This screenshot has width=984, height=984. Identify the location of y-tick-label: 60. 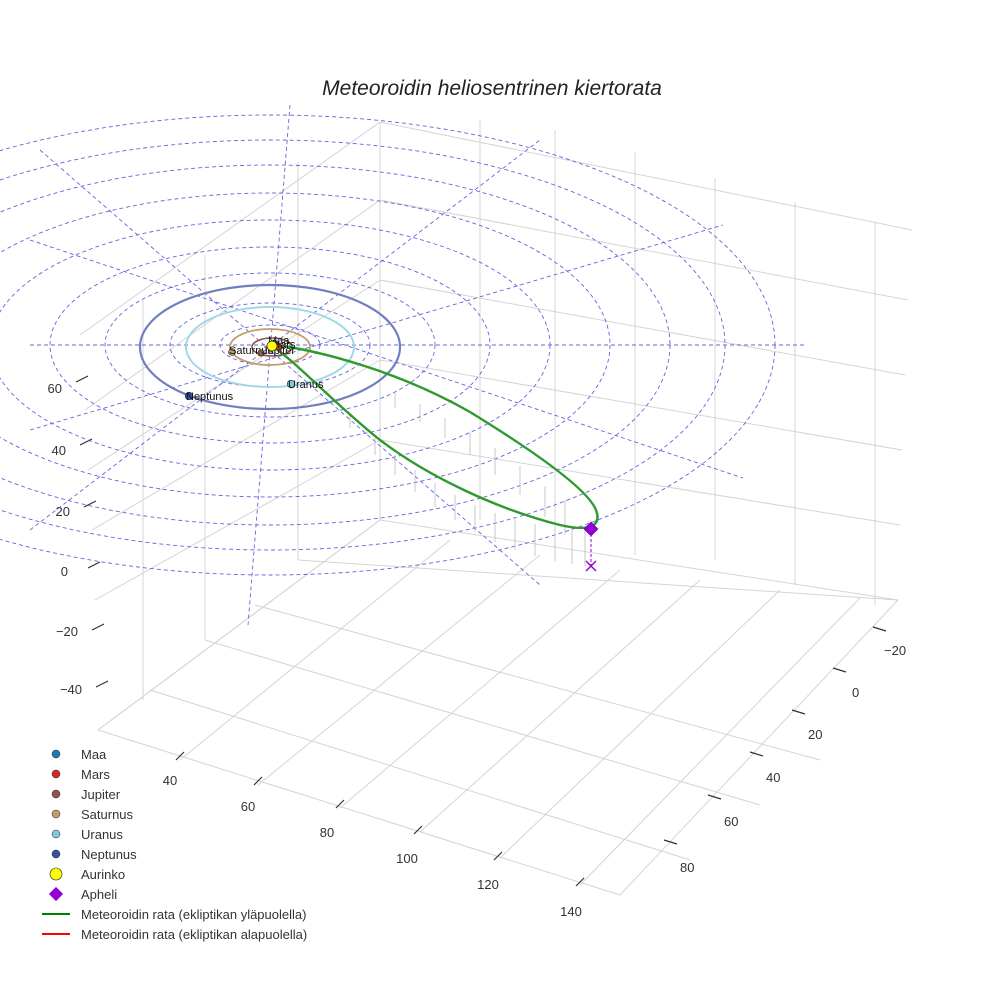
(731, 821).